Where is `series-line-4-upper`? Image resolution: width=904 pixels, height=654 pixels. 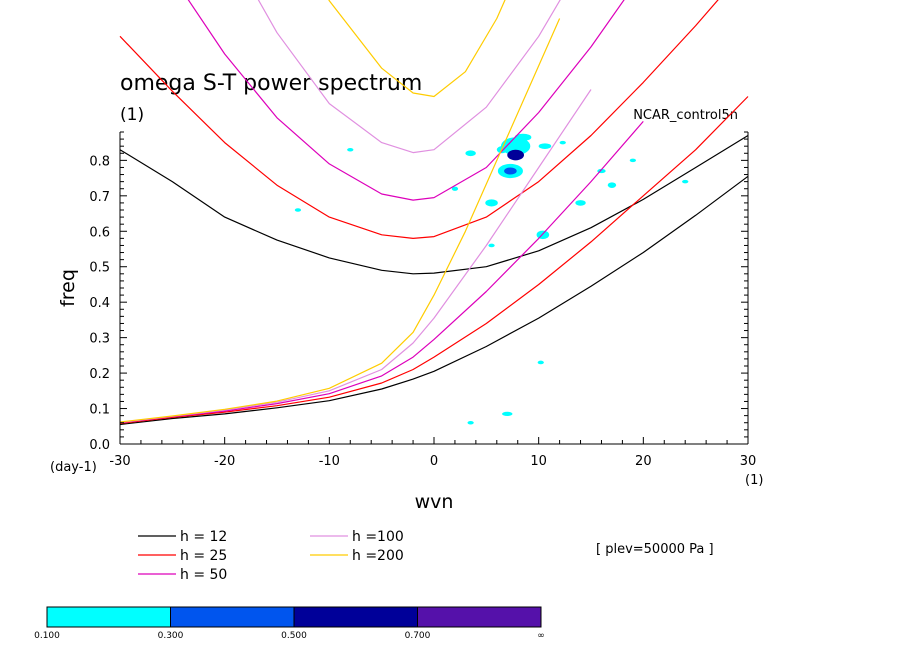
series-line-4-upper is located at coordinates (409, 77).